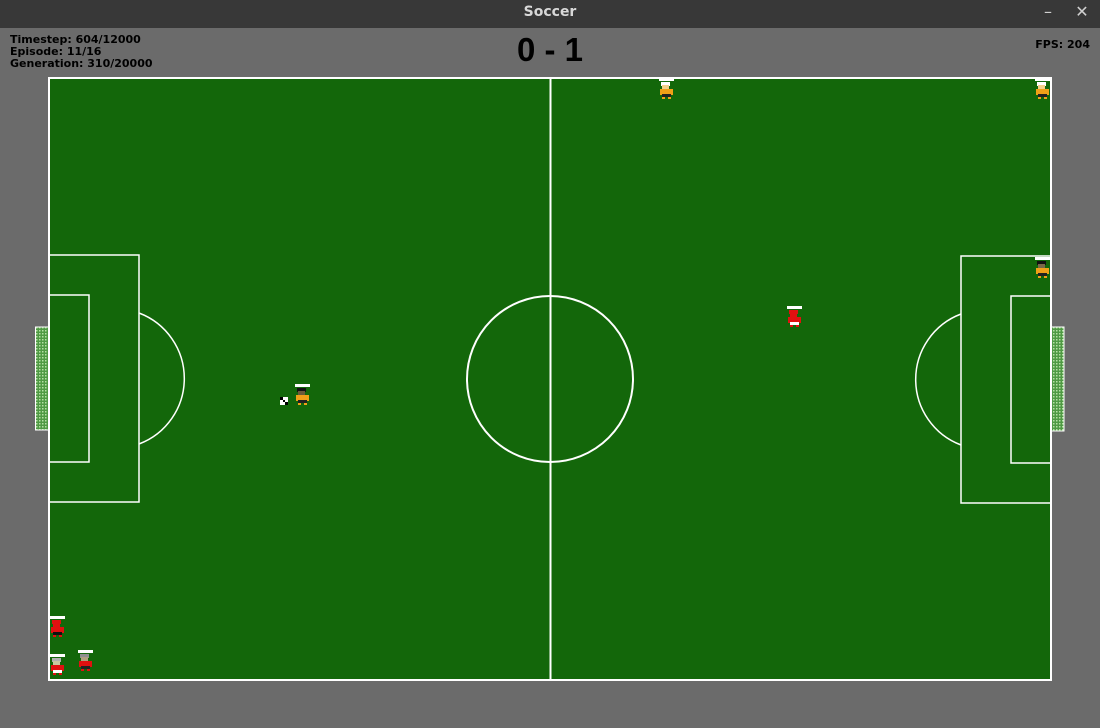  Describe the element at coordinates (550, 379) in the screenshot. I see `center-circle` at that location.